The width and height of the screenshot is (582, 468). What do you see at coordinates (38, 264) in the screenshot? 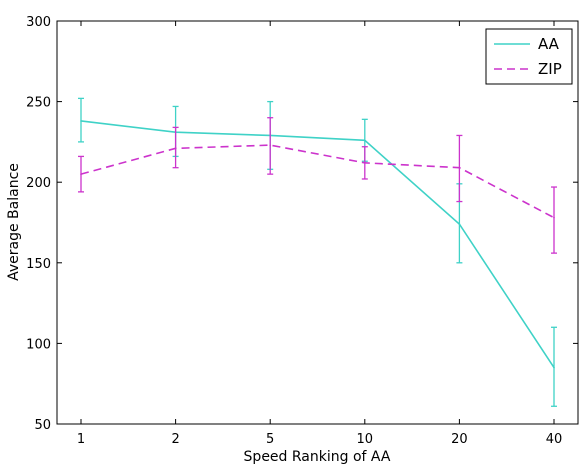
I see `y-tick-label: 150` at bounding box center [38, 264].